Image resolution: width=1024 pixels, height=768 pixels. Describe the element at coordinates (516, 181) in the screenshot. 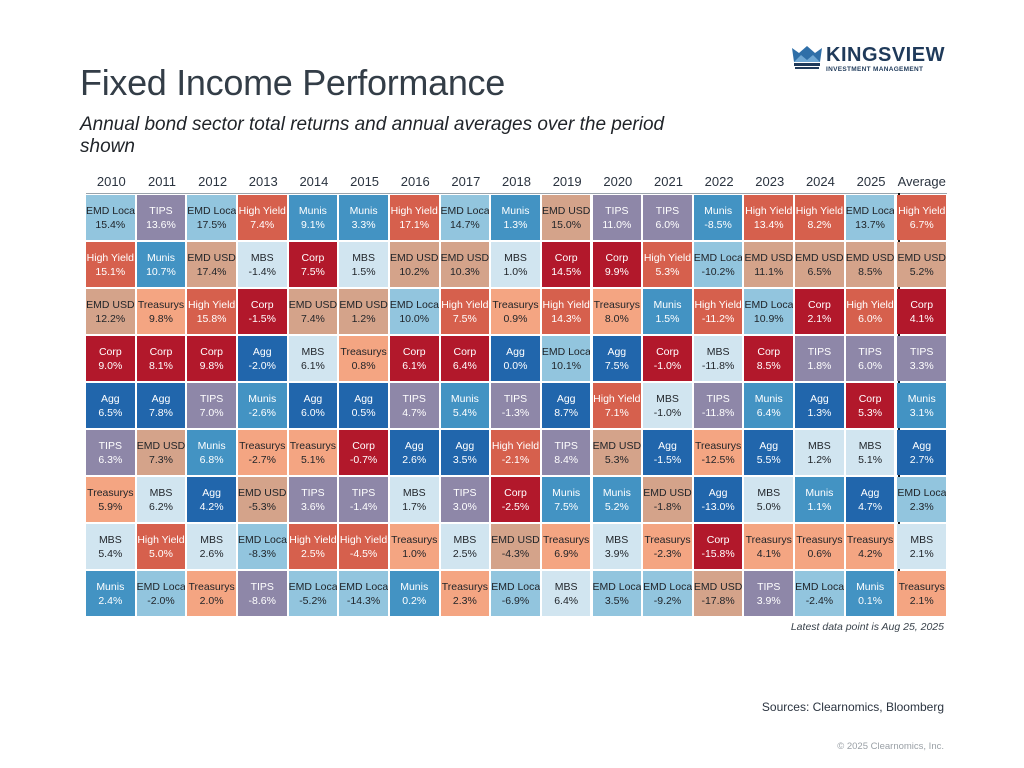

I see `column-header-2018: 2018` at that location.